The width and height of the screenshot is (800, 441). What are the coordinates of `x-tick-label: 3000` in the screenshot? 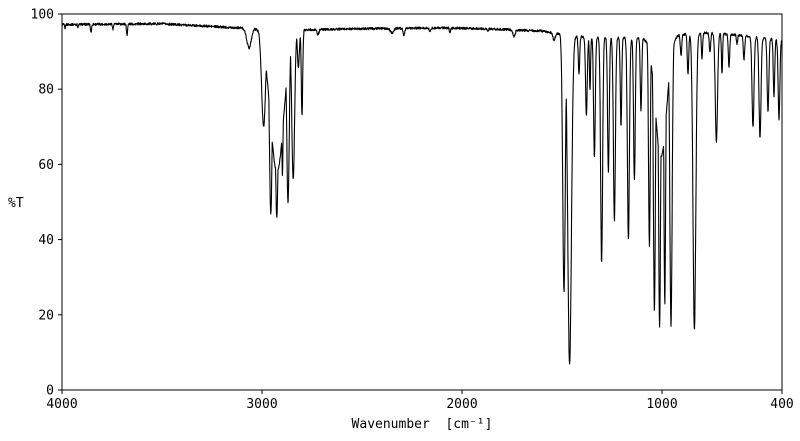 It's located at (261, 404).